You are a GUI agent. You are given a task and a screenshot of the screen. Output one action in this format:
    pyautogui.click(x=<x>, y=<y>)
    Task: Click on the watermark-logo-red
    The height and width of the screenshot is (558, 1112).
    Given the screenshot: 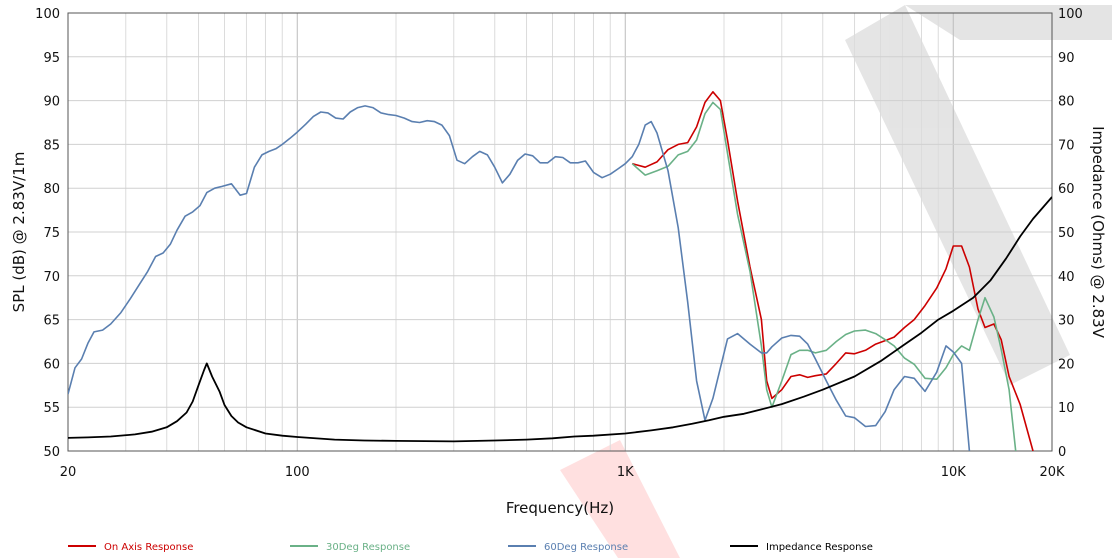 What is the action you would take?
    pyautogui.click(x=620, y=499)
    